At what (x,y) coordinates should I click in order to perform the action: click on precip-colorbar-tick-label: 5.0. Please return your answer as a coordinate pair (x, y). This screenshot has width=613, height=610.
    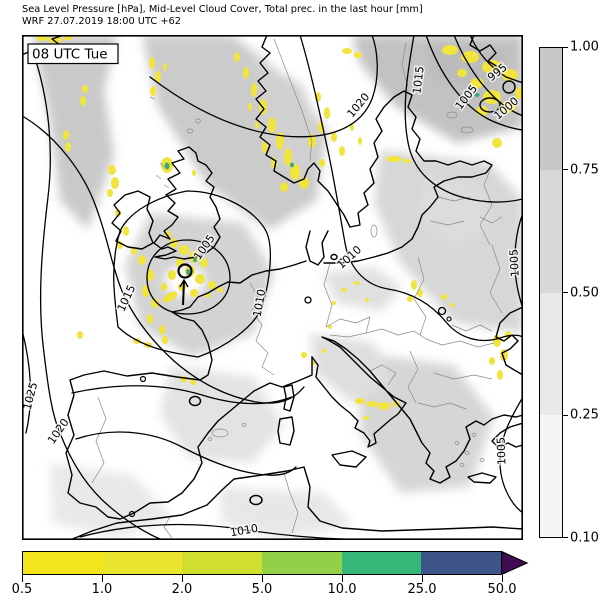
    Looking at the image, I should click on (262, 589).